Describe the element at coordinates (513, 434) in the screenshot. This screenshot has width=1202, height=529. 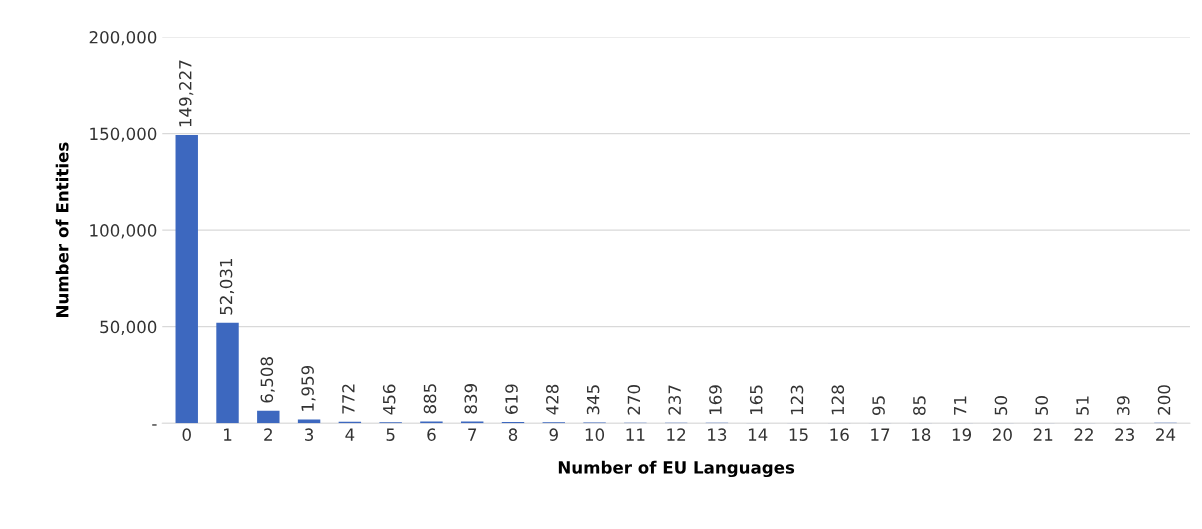
I see `x-tick-label: 8` at that location.